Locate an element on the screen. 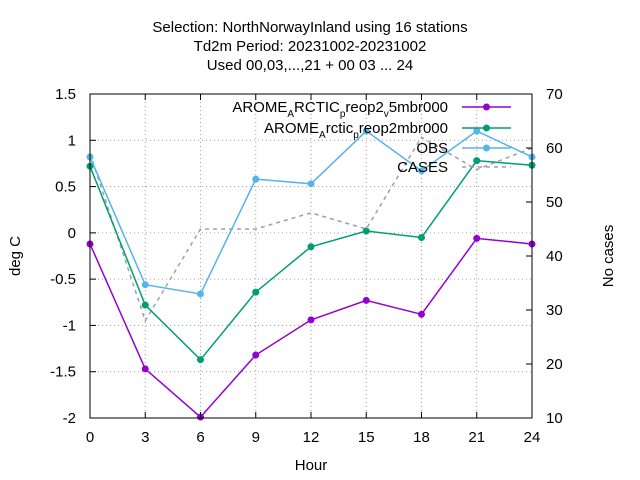  title-line: Used 00,03,...,21 + 00 03 ... 24 is located at coordinates (310, 65).